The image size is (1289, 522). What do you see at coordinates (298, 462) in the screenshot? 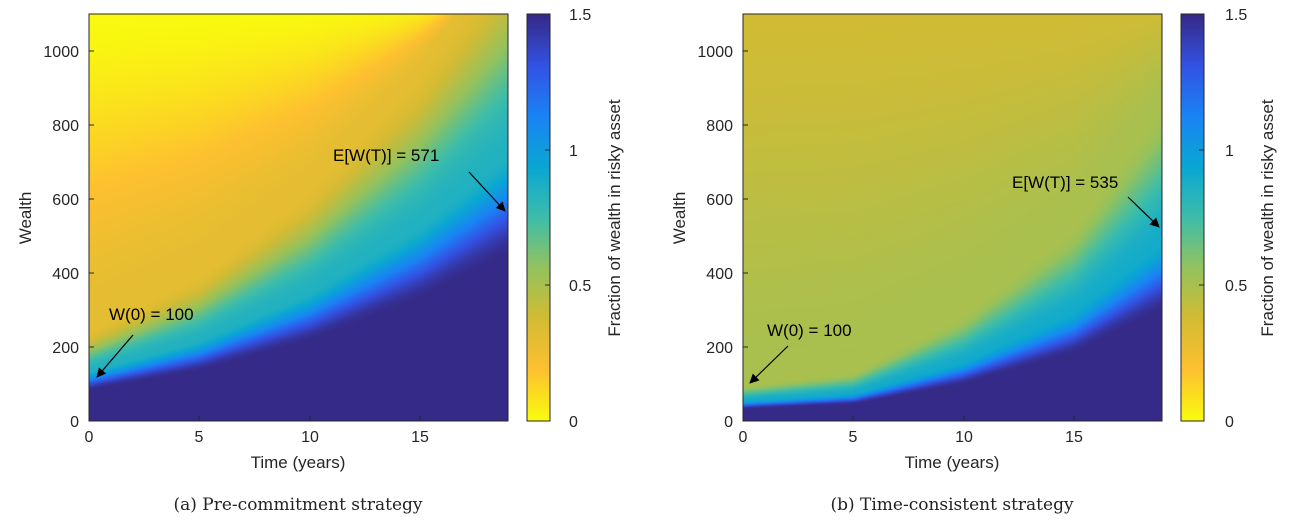
I see `x-axis-label-a: Time (years)` at bounding box center [298, 462].